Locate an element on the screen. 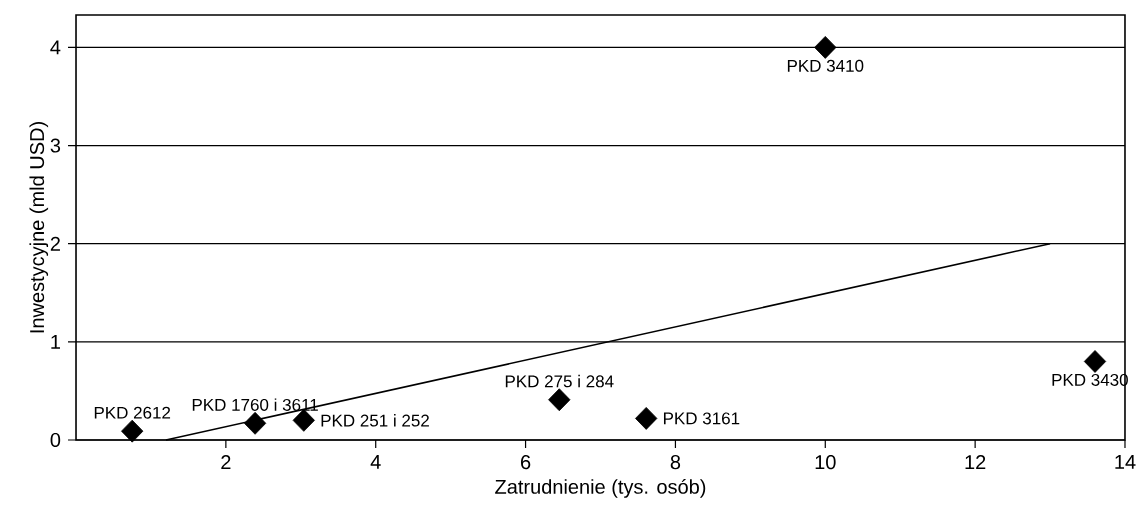 The width and height of the screenshot is (1137, 509). y-tick-label: 4 is located at coordinates (55, 47).